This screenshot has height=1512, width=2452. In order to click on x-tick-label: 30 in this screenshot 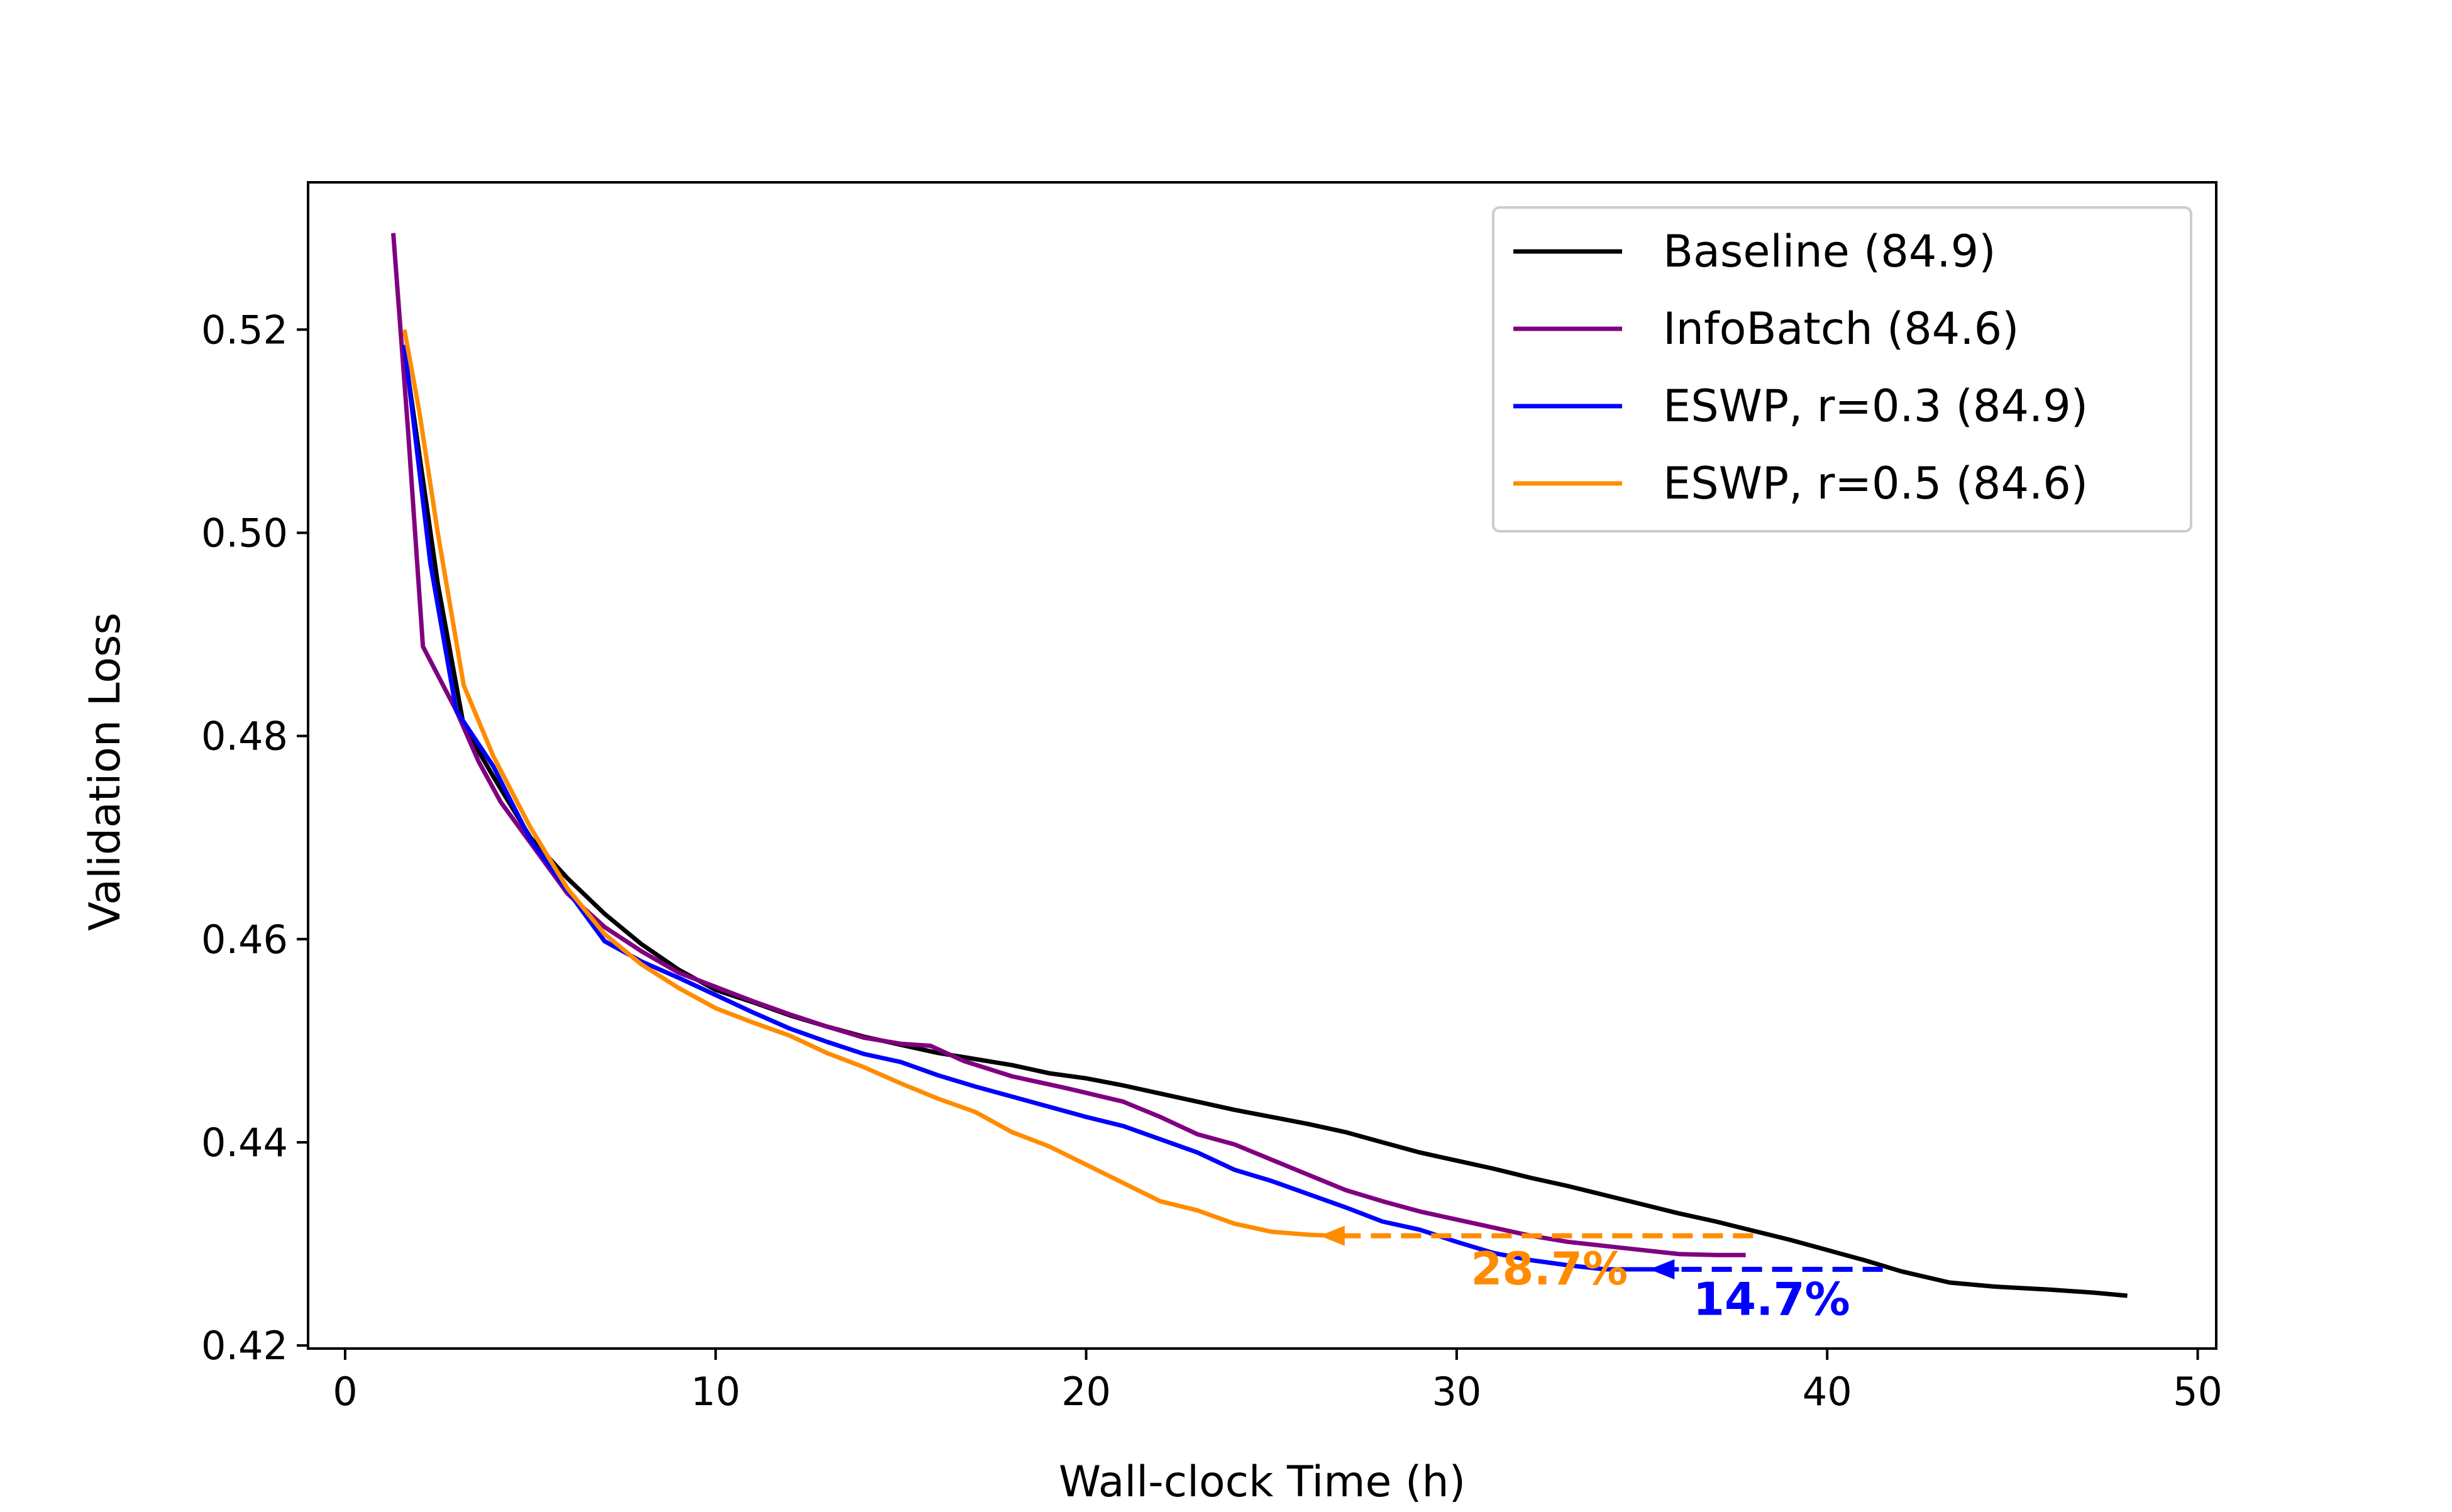, I will do `click(1456, 1392)`.